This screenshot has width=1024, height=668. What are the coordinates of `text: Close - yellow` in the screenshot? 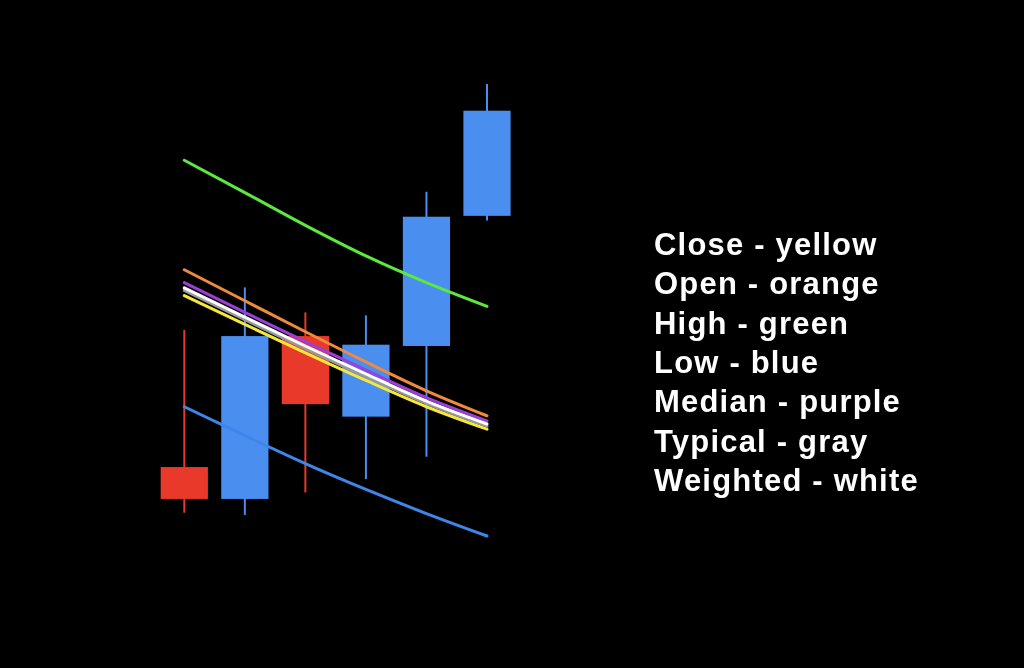 It's located at (766, 244).